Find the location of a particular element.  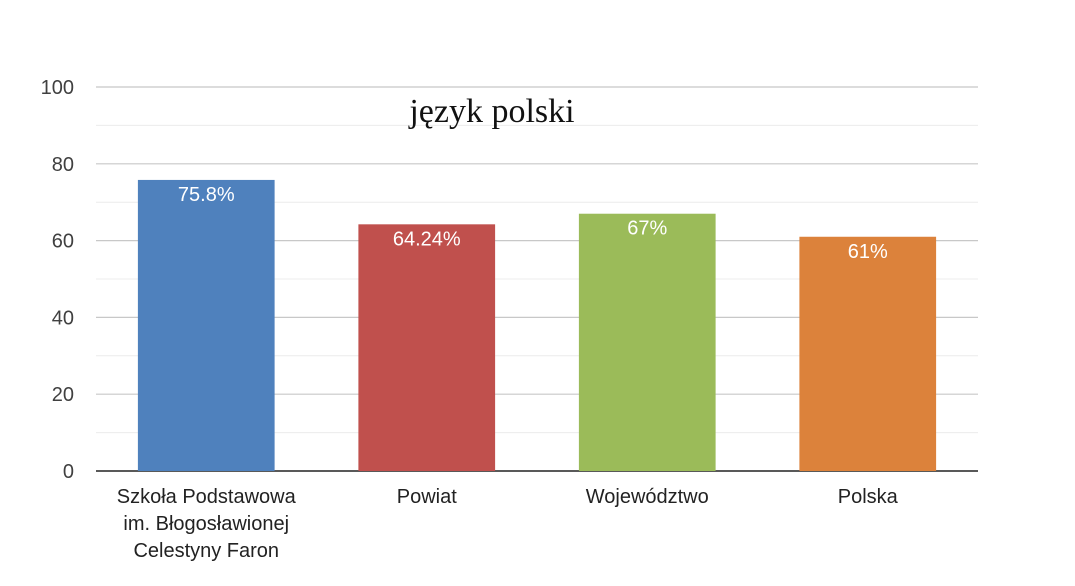

chart-title: język polski is located at coordinates (491, 111).